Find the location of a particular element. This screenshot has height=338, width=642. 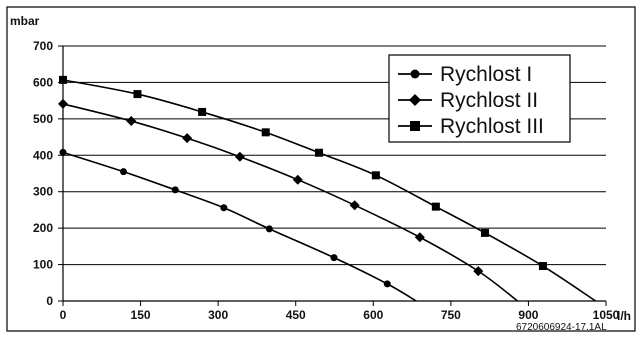

y-tick-label: 500 is located at coordinates (43, 119).